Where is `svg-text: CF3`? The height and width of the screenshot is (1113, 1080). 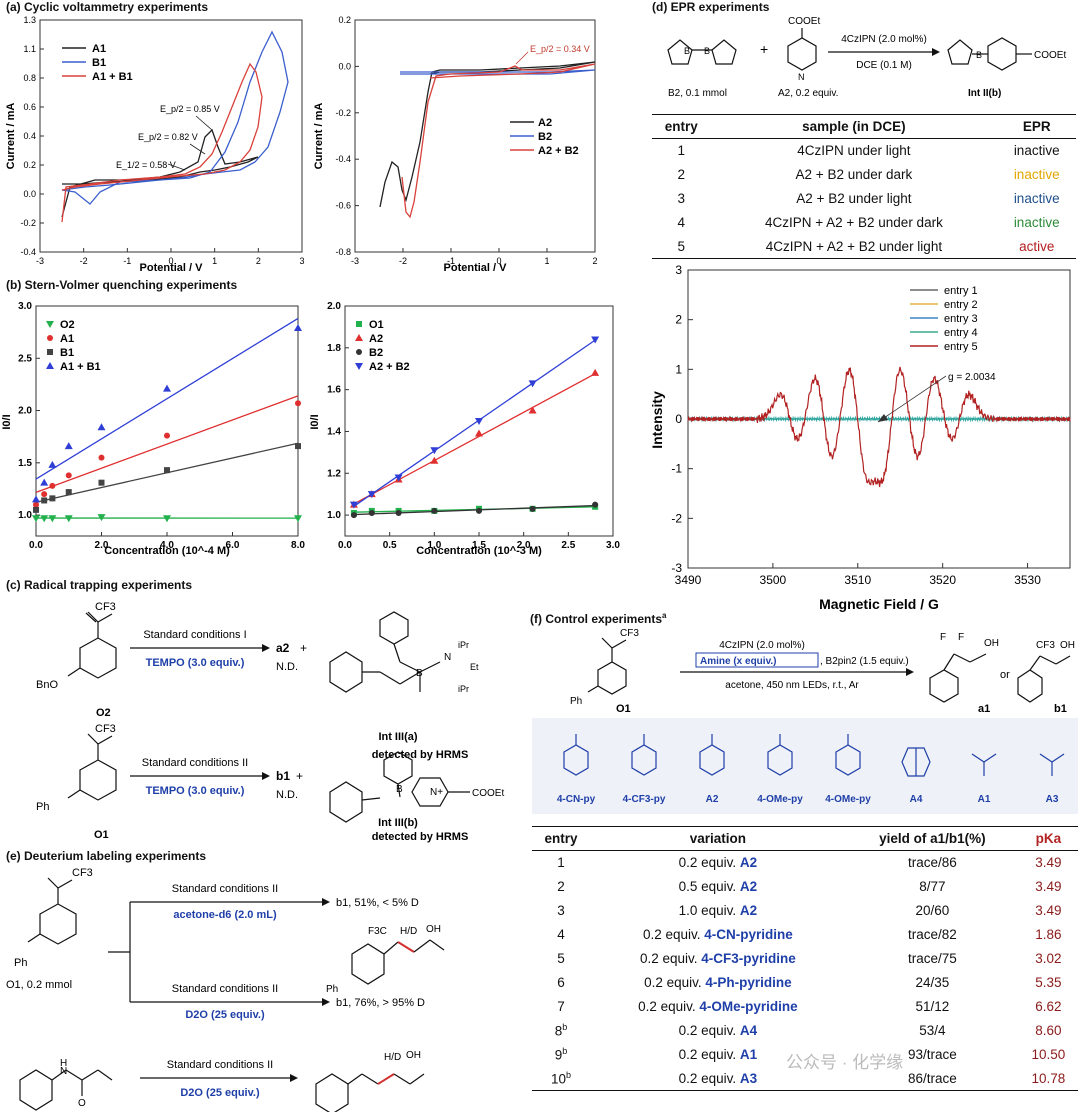
svg-text: CF3 is located at coordinates (105, 607).